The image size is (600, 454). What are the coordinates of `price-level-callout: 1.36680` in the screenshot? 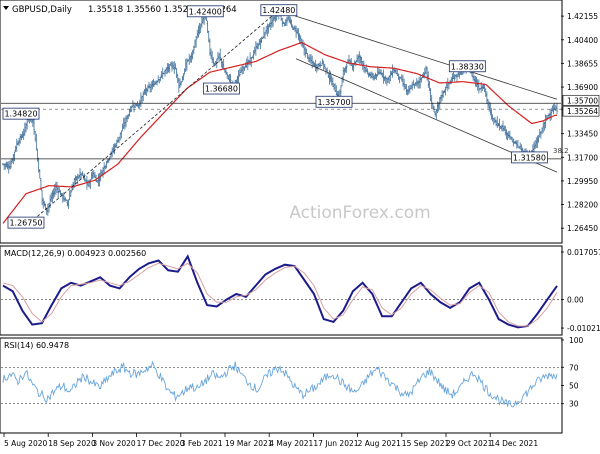 It's located at (221, 88).